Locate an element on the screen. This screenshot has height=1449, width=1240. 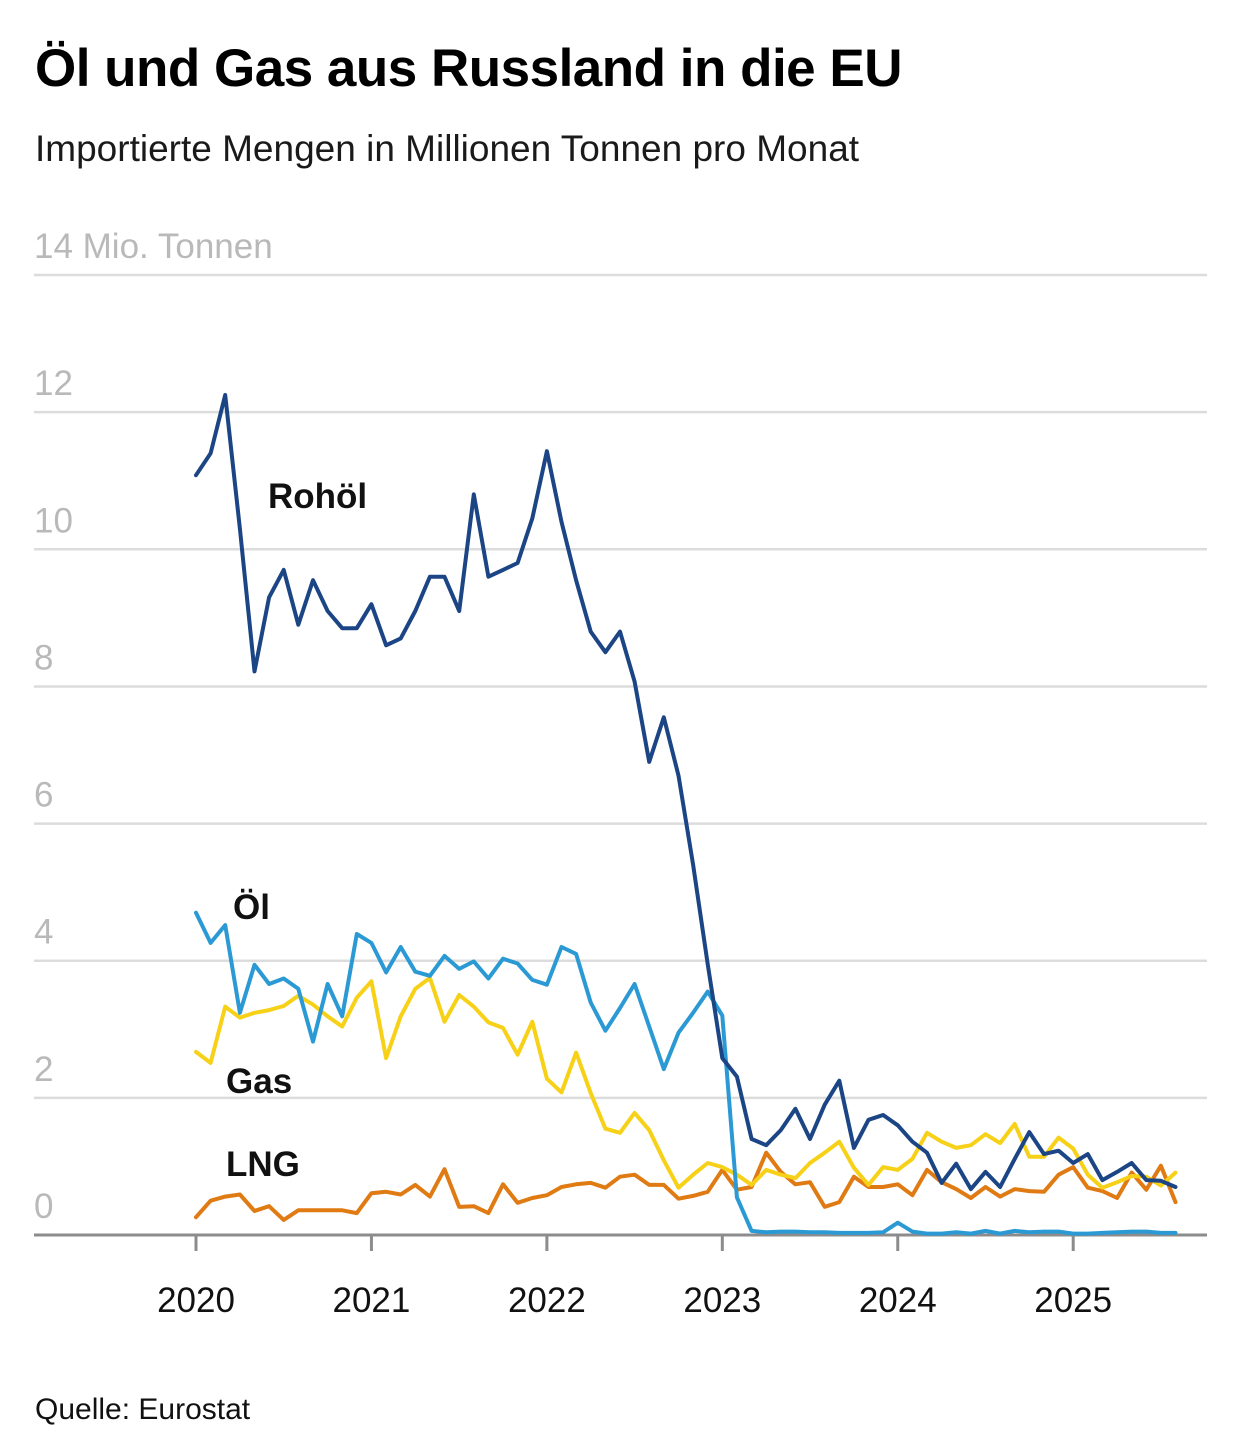
y-tick-label: 4 is located at coordinates (43, 932).